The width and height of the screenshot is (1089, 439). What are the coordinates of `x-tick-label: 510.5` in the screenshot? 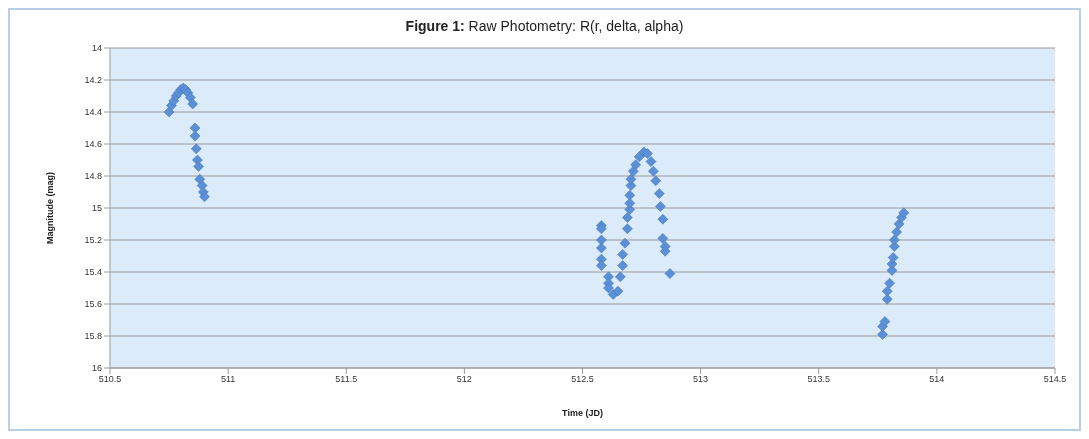 It's located at (110, 379).